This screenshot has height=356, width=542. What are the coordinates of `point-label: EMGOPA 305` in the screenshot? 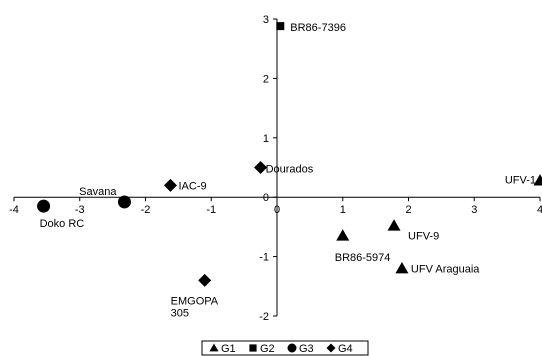 It's located at (195, 307).